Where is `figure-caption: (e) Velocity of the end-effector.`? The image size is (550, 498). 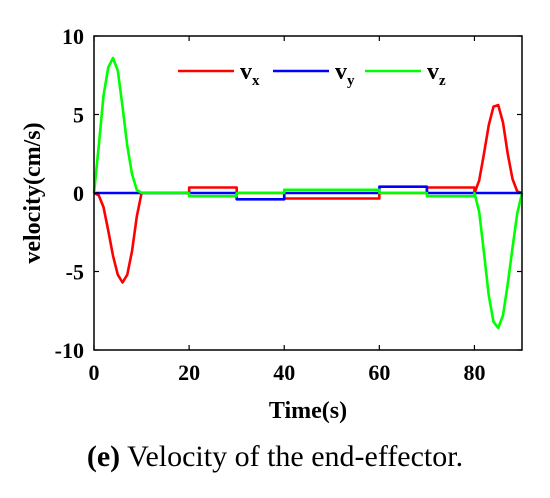 figure-caption: (e) Velocity of the end-effector. is located at coordinates (275, 457).